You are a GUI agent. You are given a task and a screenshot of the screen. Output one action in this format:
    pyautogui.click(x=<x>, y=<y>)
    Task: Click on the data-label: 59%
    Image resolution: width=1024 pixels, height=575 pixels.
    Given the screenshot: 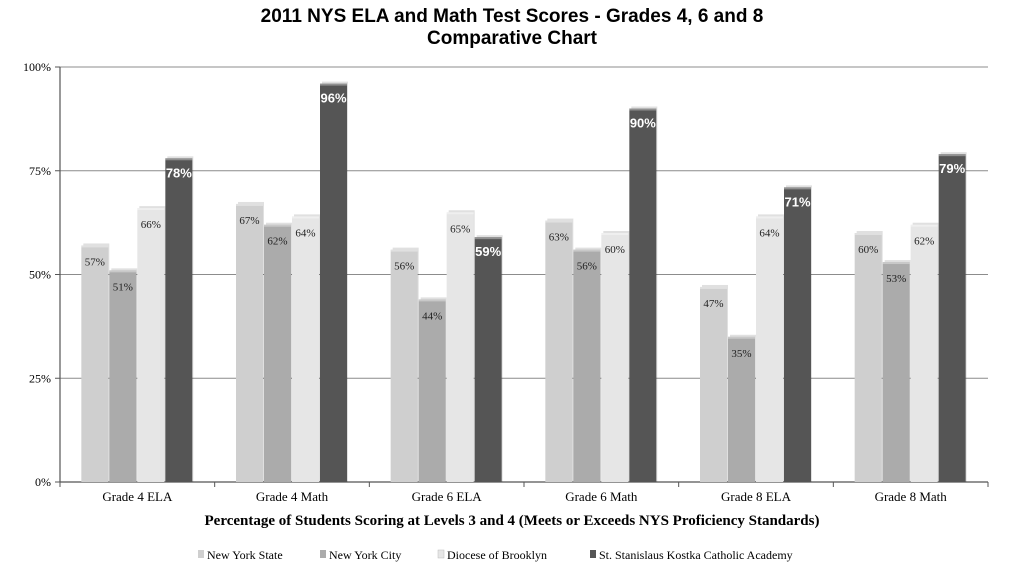 What is the action you would take?
    pyautogui.click(x=488, y=251)
    